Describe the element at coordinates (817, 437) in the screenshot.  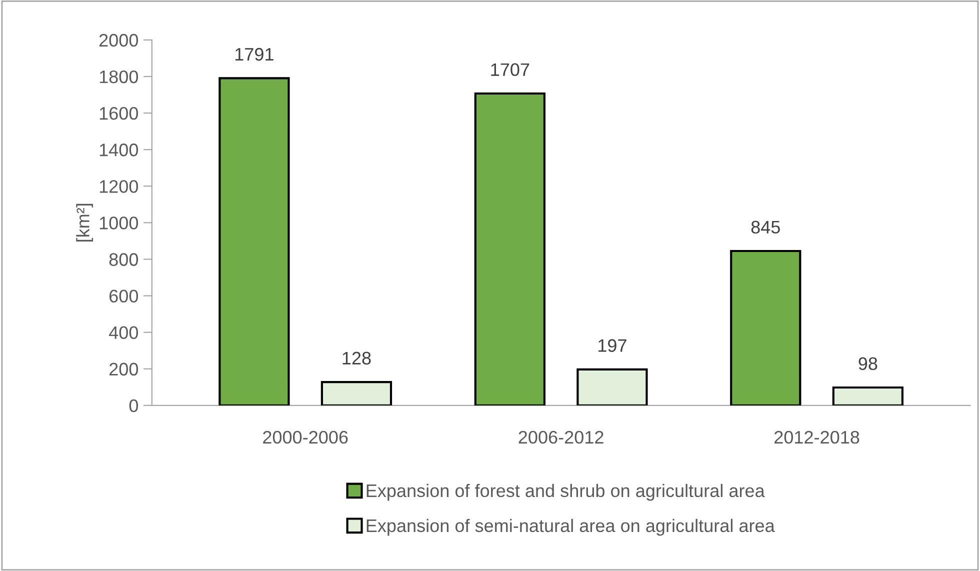
I see `x-tick-label: 2012-2018` at that location.